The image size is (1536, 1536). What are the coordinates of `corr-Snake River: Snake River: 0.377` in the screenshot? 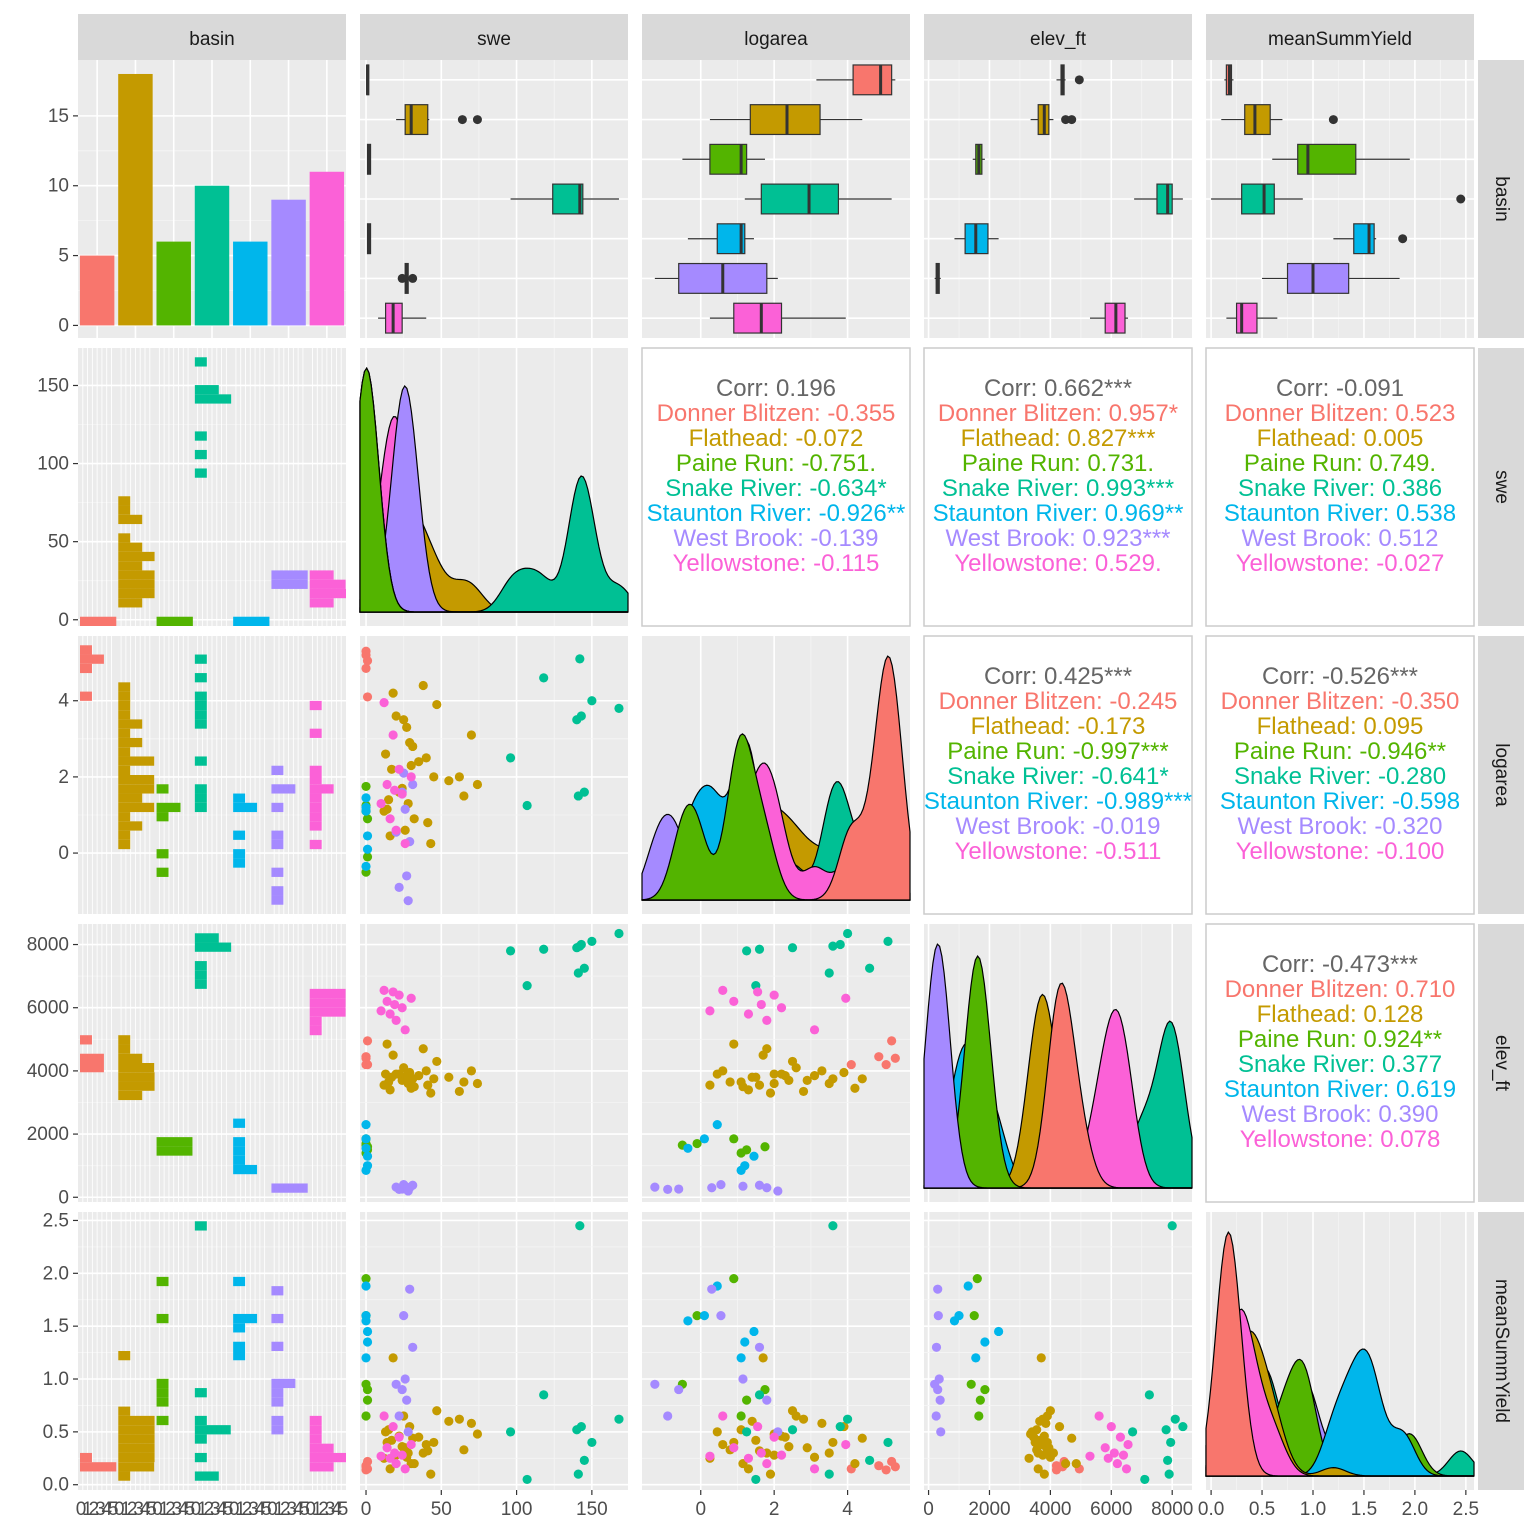 It's located at (1340, 1064).